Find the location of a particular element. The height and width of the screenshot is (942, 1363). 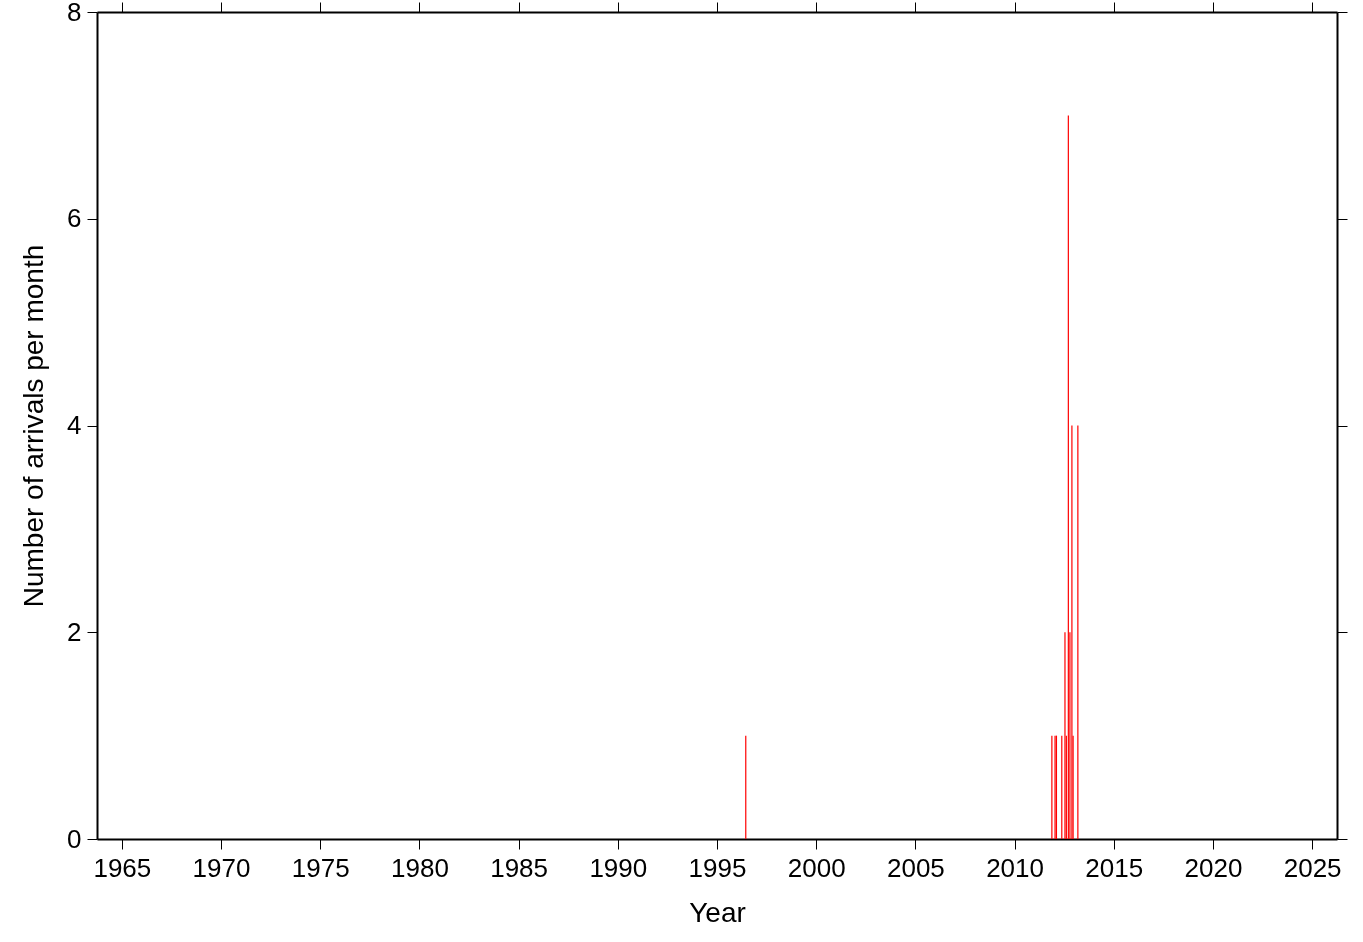

y-tick-label: 6 is located at coordinates (74, 218).